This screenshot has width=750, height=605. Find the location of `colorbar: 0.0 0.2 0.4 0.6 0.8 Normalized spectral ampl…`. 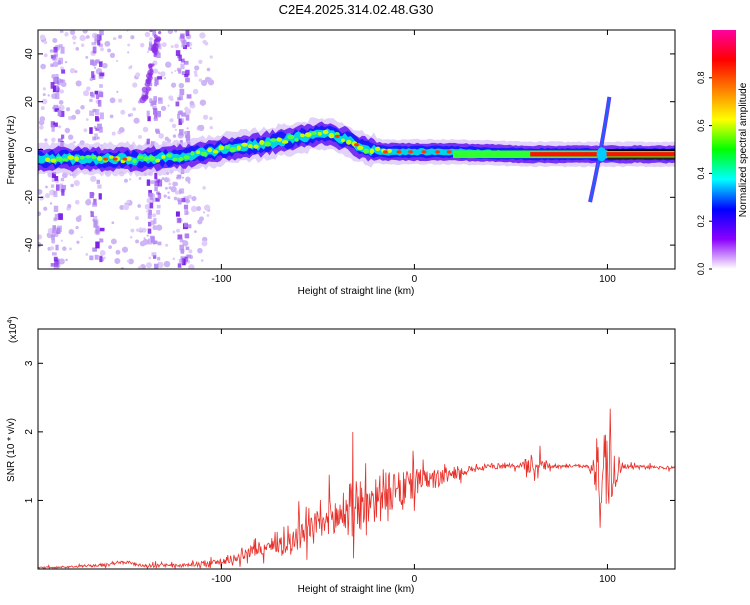

colorbar: 0.0 0.2 0.4 0.6 0.8 Normalized spectral ampl… is located at coordinates (722, 152).